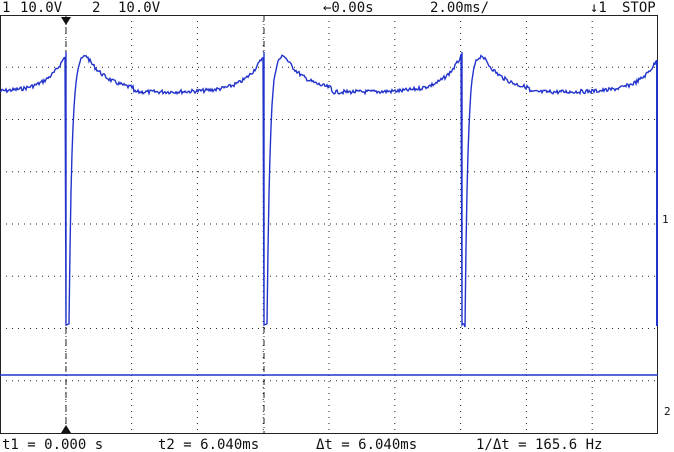 The image size is (674, 452). I want to click on delay: ←0.00s, so click(348, 8).